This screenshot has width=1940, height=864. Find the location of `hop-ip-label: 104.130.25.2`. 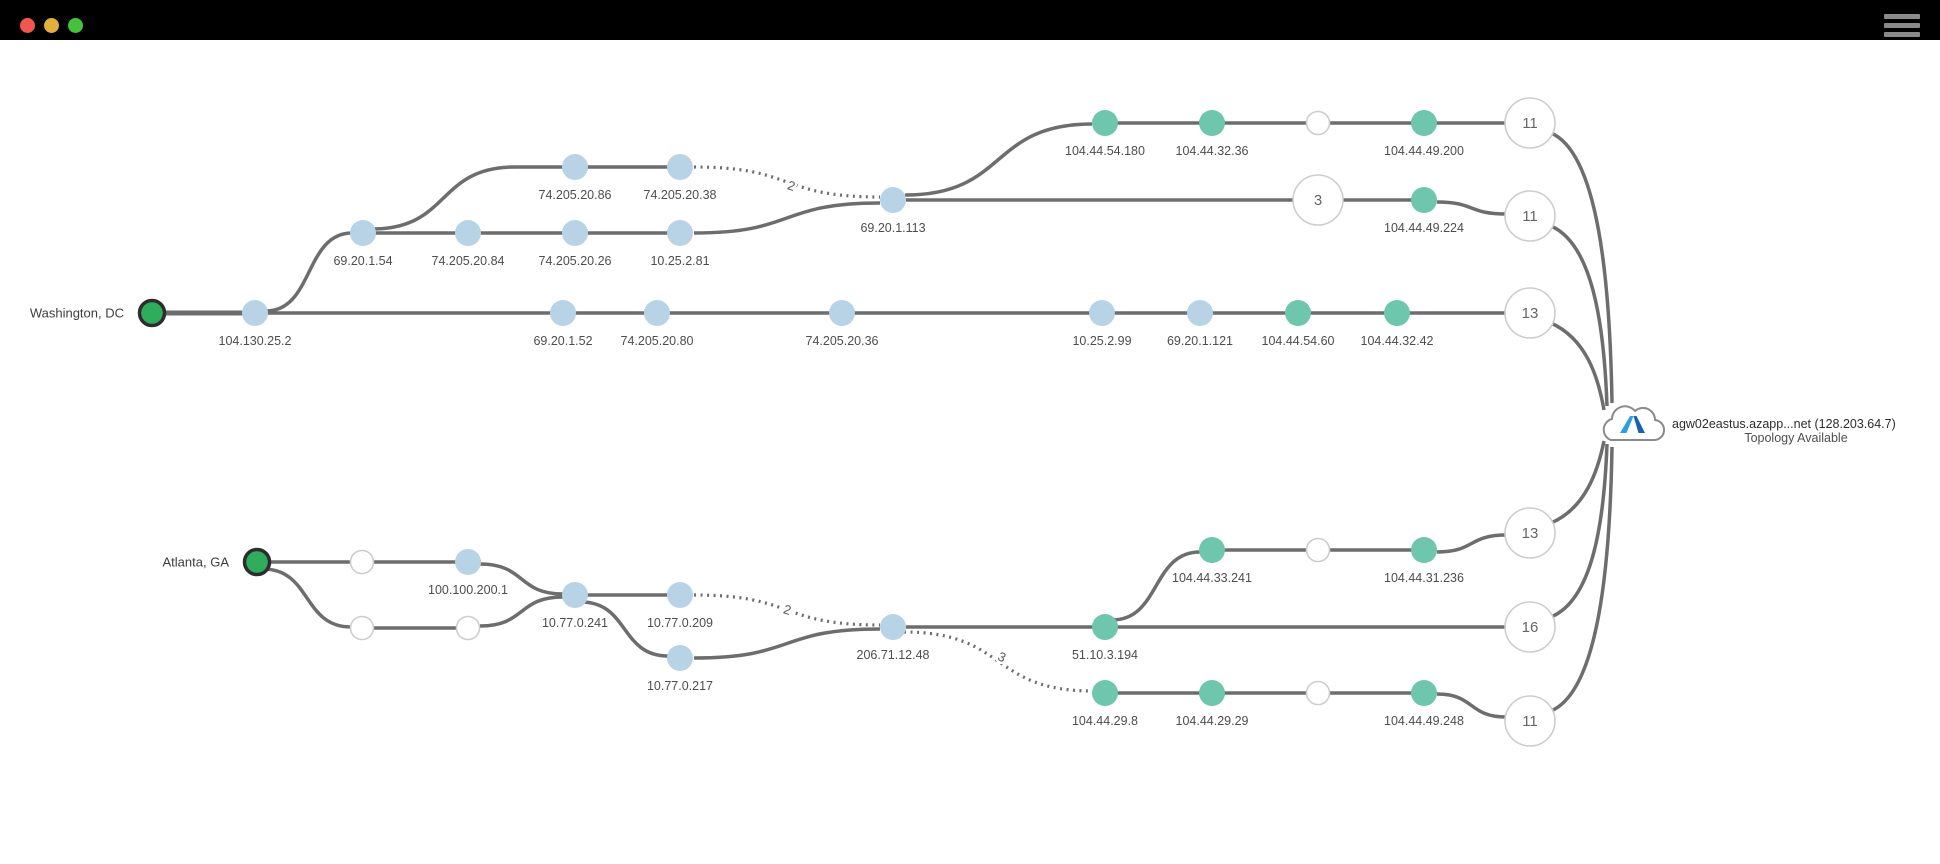

hop-ip-label: 104.130.25.2 is located at coordinates (255, 341).